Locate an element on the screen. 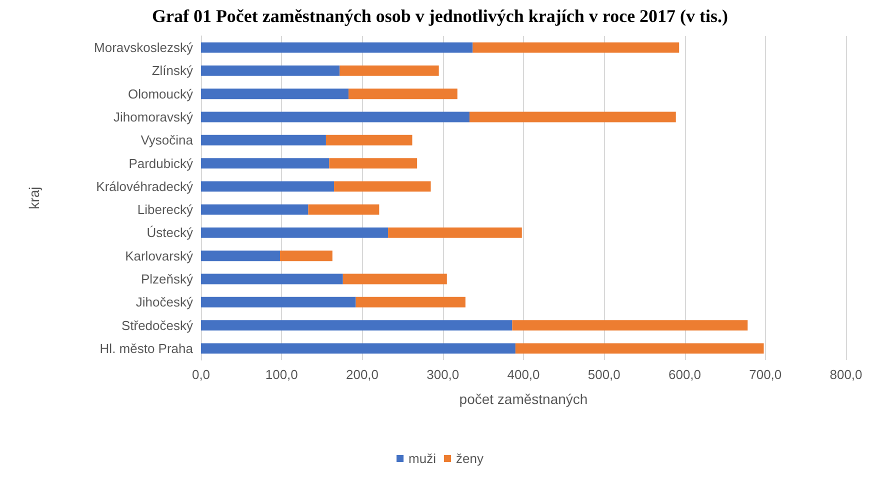 Image resolution: width=880 pixels, height=482 pixels. y-tick-label: Středočeský is located at coordinates (157, 325).